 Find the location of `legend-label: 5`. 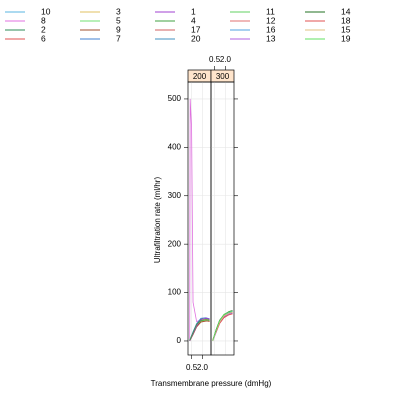

legend-label: 5 is located at coordinates (118, 20).